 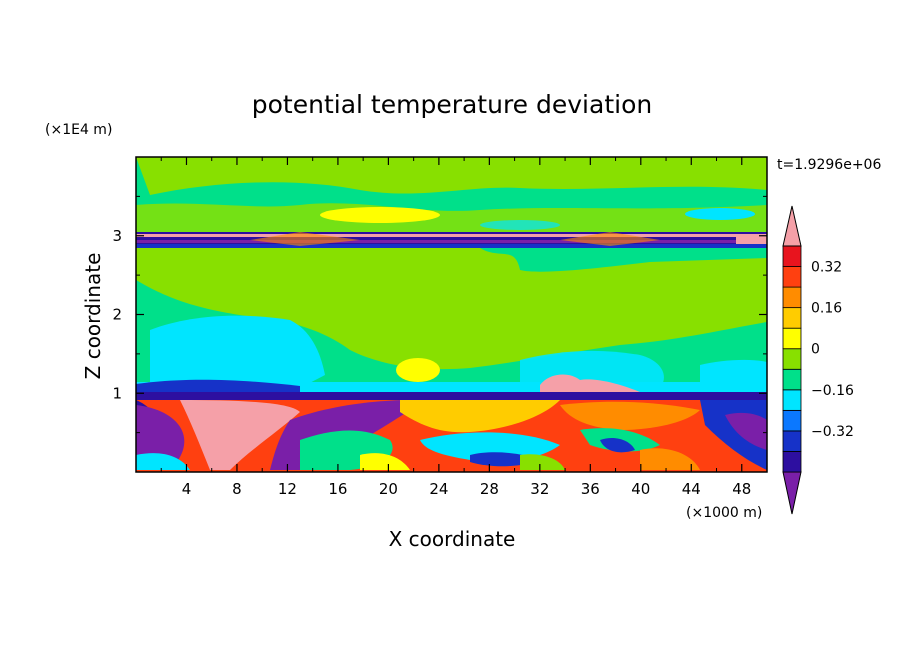 I want to click on y-unit-label: (×1E4 m), so click(x=78, y=130).